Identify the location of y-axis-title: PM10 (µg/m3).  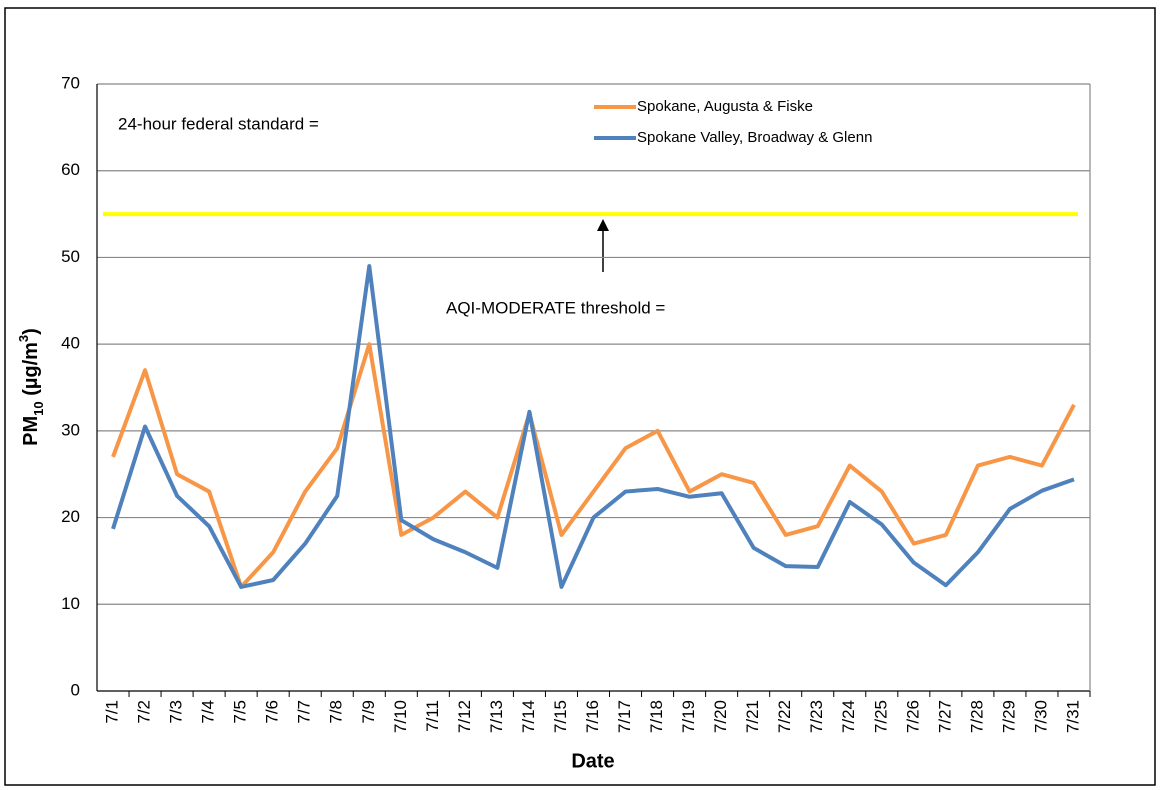
(31, 387).